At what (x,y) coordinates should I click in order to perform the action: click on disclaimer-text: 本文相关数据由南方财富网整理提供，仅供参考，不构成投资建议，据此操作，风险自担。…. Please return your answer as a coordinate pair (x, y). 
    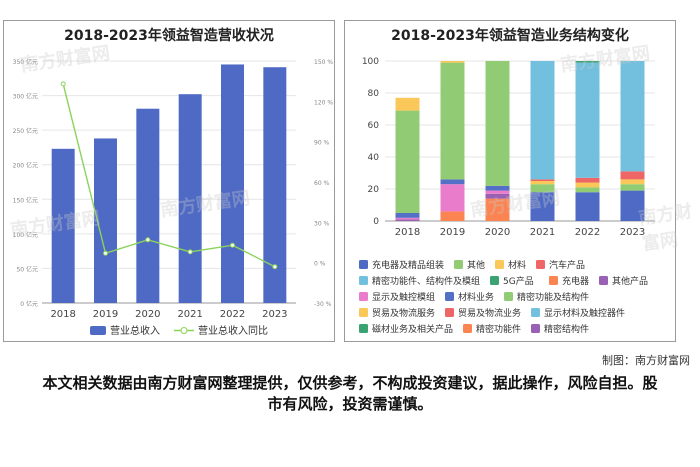
    Looking at the image, I should click on (350, 393).